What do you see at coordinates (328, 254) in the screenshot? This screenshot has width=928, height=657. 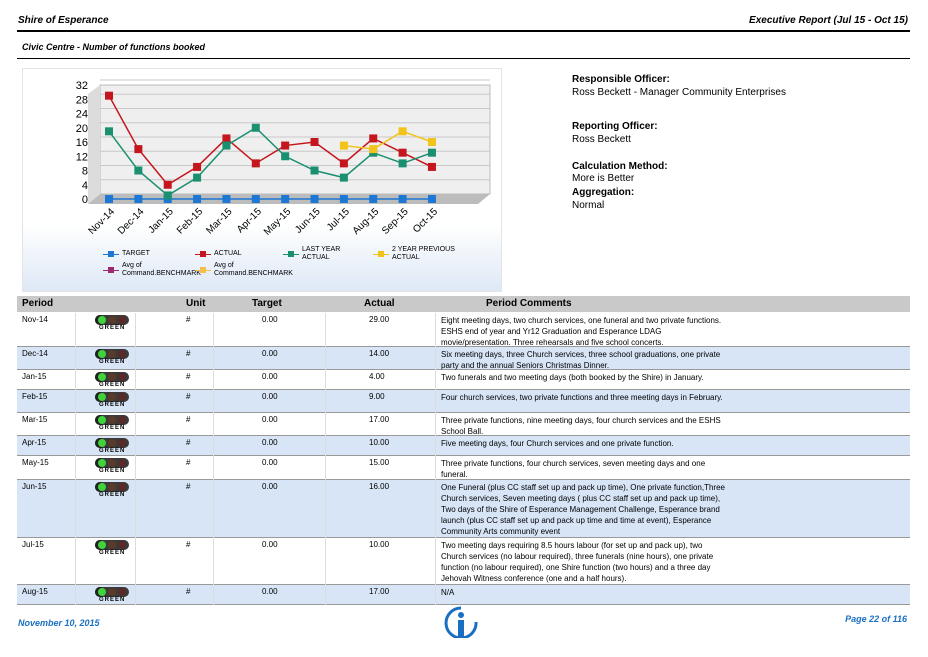 I see `legend-item: LAST YEAR ACTUAL` at bounding box center [328, 254].